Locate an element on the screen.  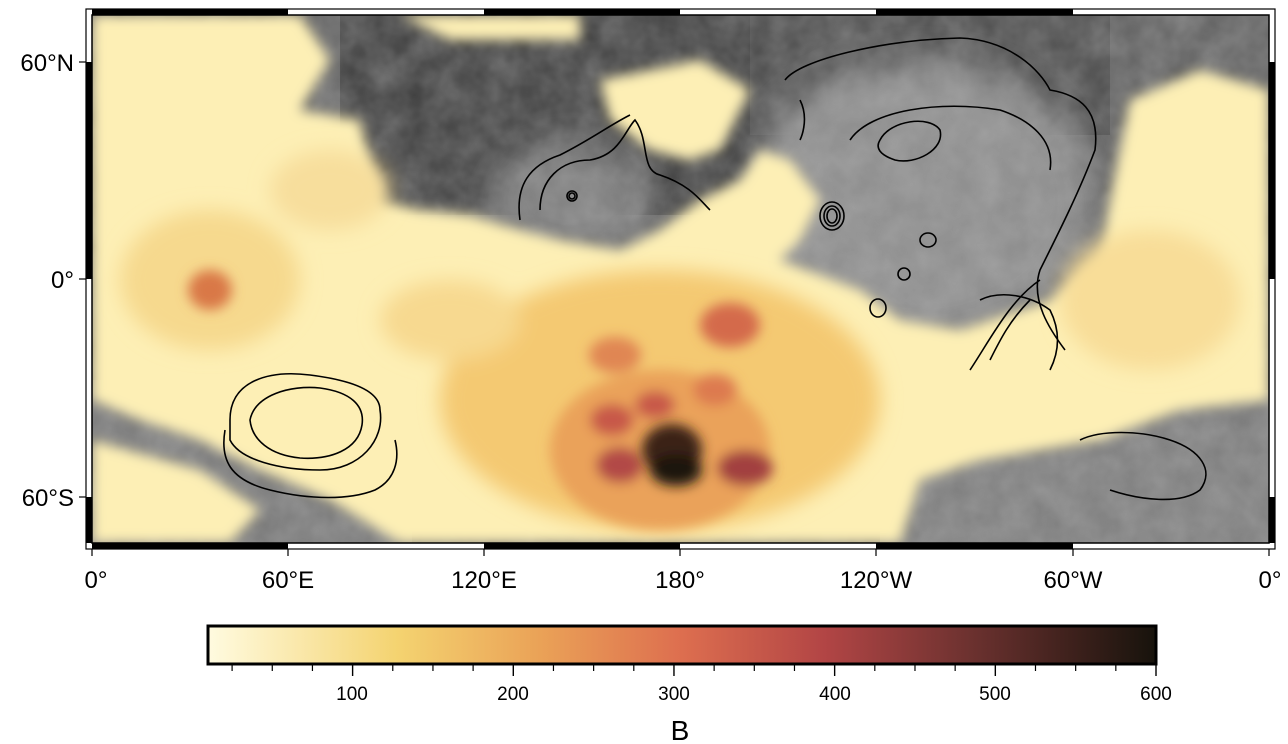
colorbar-tick-label: 500 is located at coordinates (995, 694).